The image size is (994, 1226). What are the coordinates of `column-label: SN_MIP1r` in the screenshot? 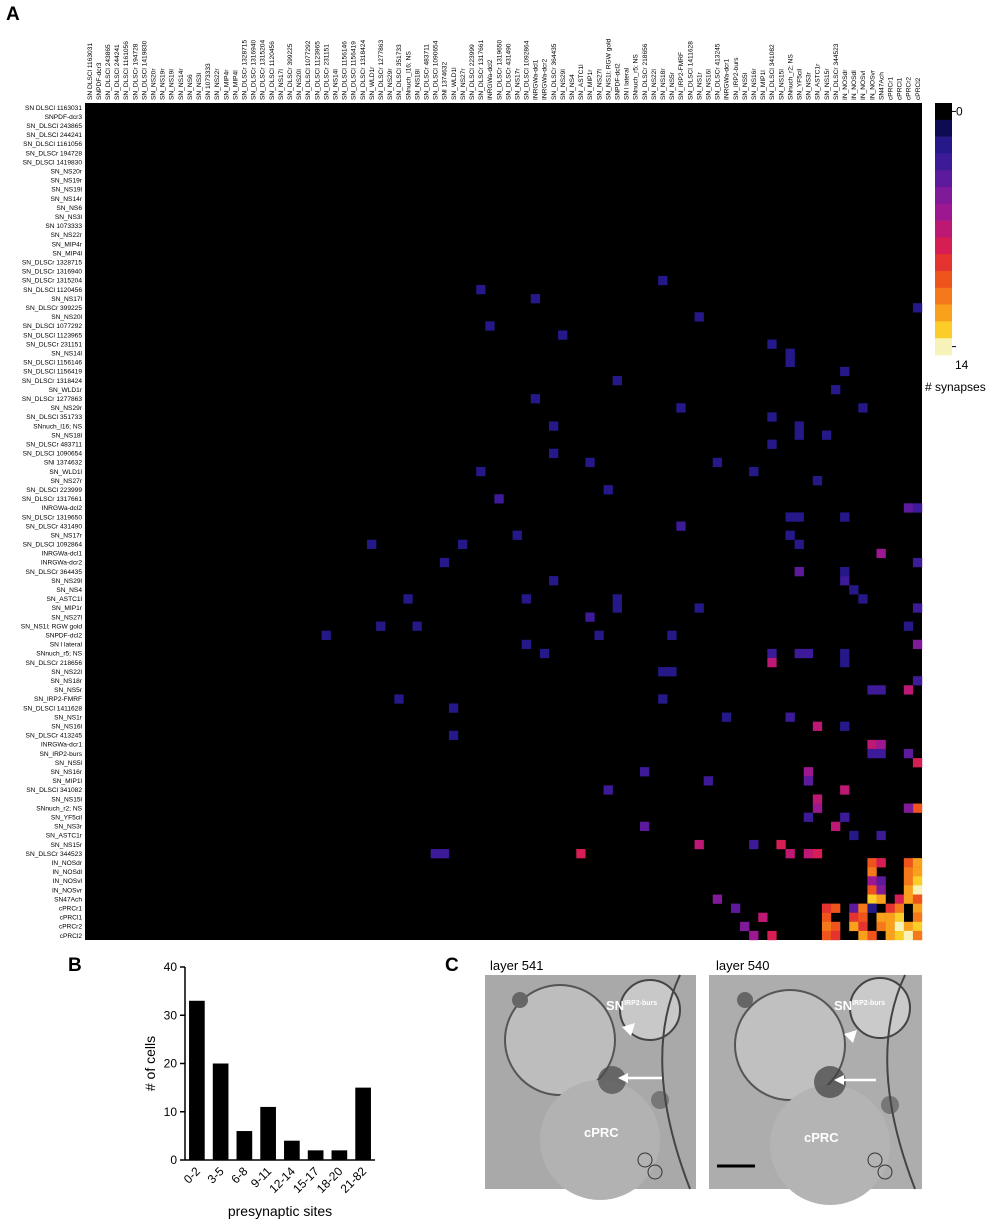 It's located at (590, 84).